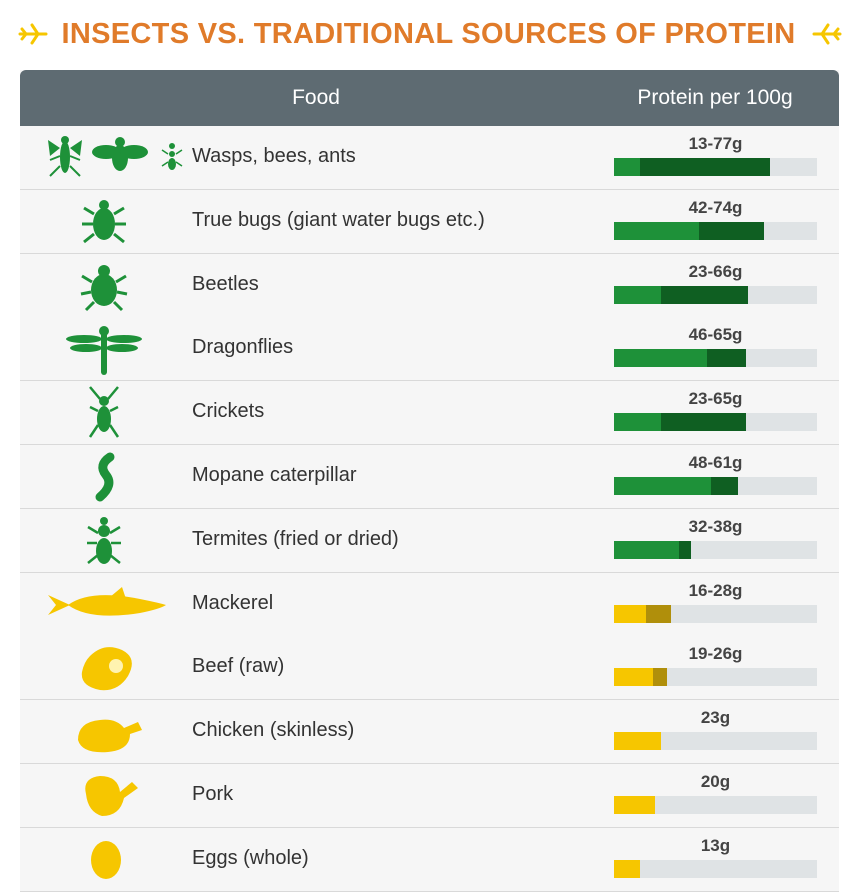 The width and height of the screenshot is (857, 895). I want to click on table-row: Dragonflies 46-65g, so click(429, 349).